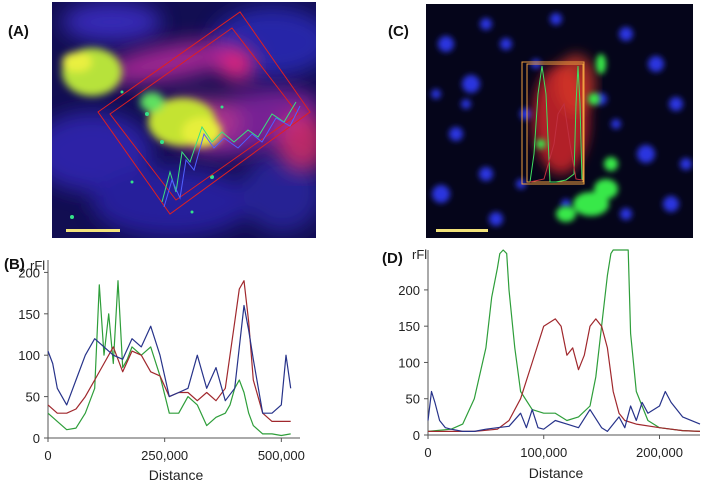 Image resolution: width=709 pixels, height=486 pixels. What do you see at coordinates (564, 375) in the screenshot?
I see `red-series-line-d` at bounding box center [564, 375].